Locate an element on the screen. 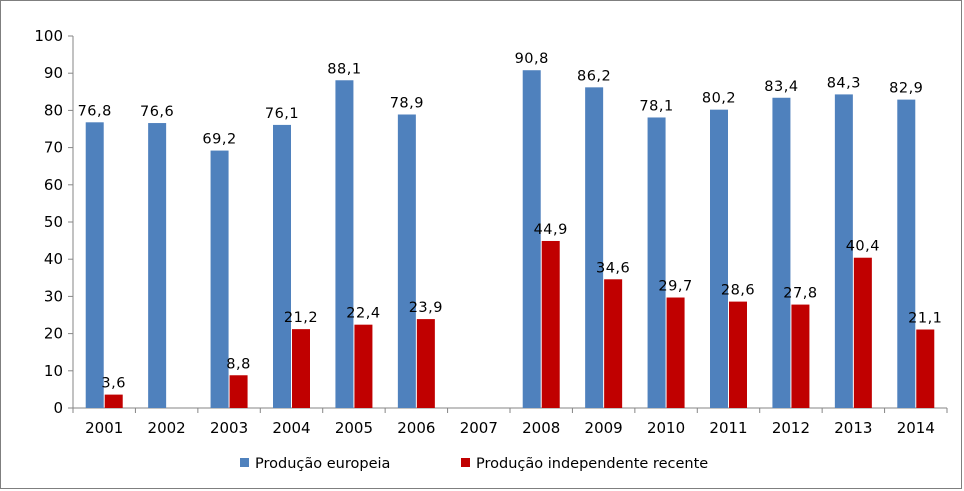  y-tick-label: 10 is located at coordinates (53, 371).